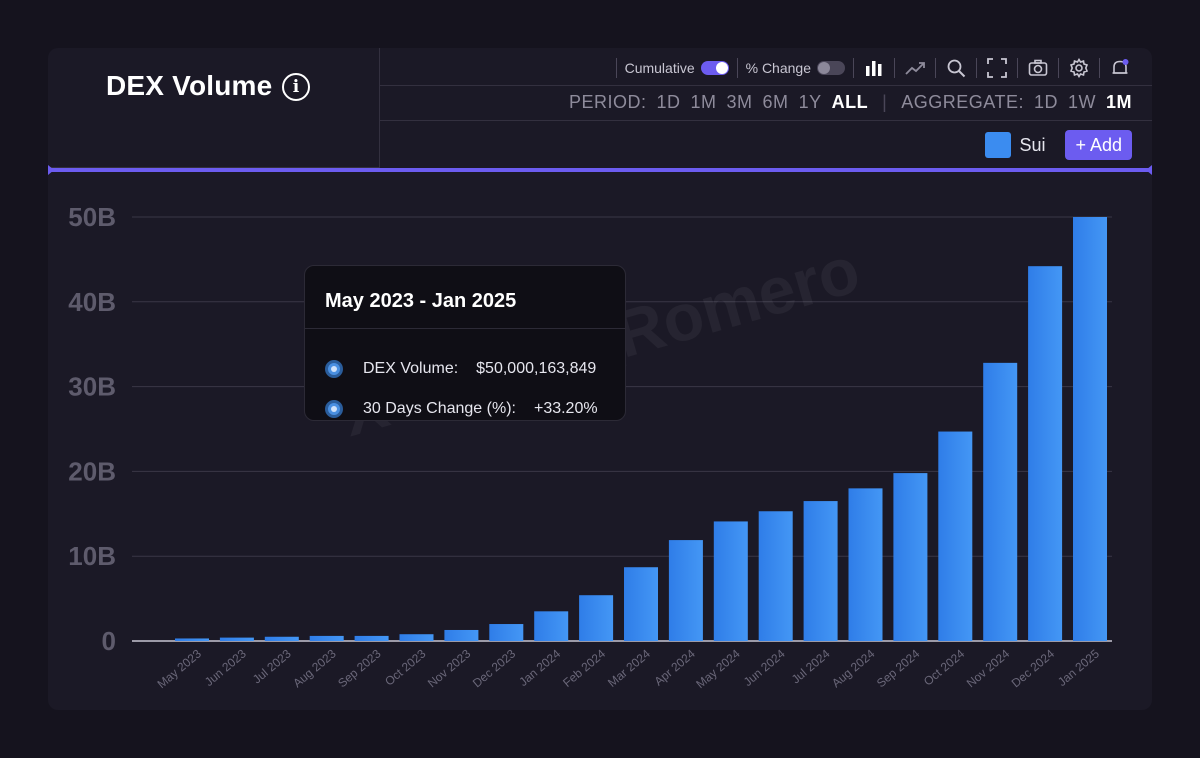  What do you see at coordinates (421, 301) in the screenshot?
I see `tooltip-title: May 2023 - Jan 2025` at bounding box center [421, 301].